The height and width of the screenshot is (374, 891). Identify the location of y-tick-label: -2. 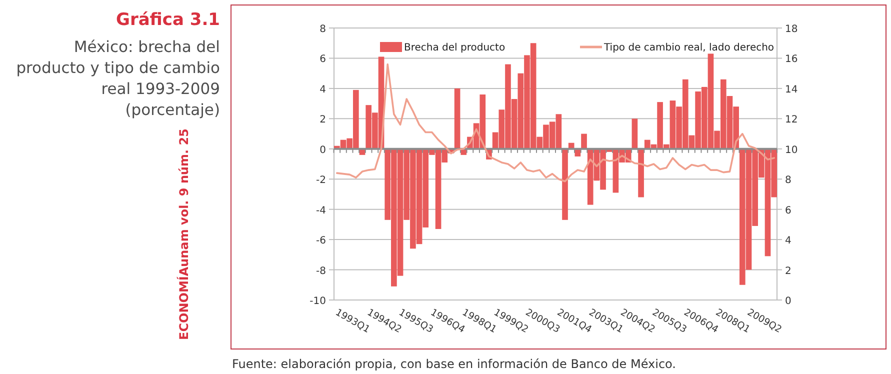
(321, 180).